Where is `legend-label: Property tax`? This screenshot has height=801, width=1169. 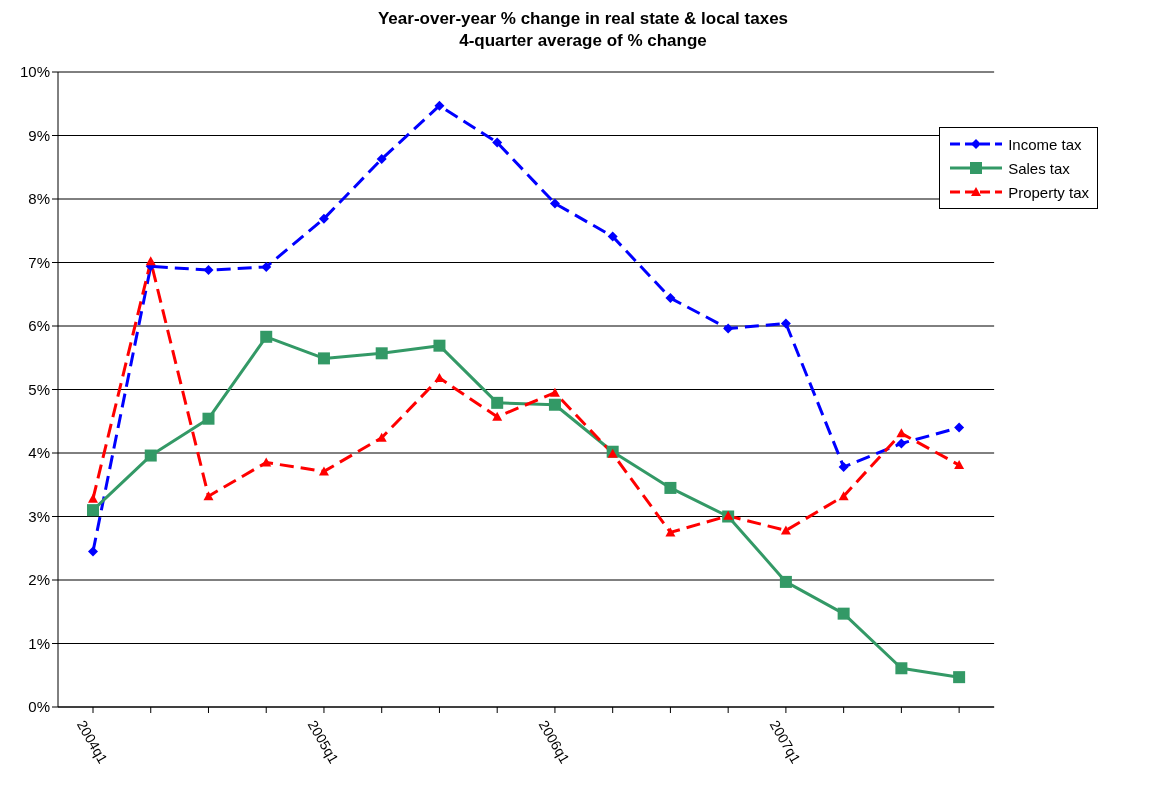 legend-label: Property tax is located at coordinates (1048, 192).